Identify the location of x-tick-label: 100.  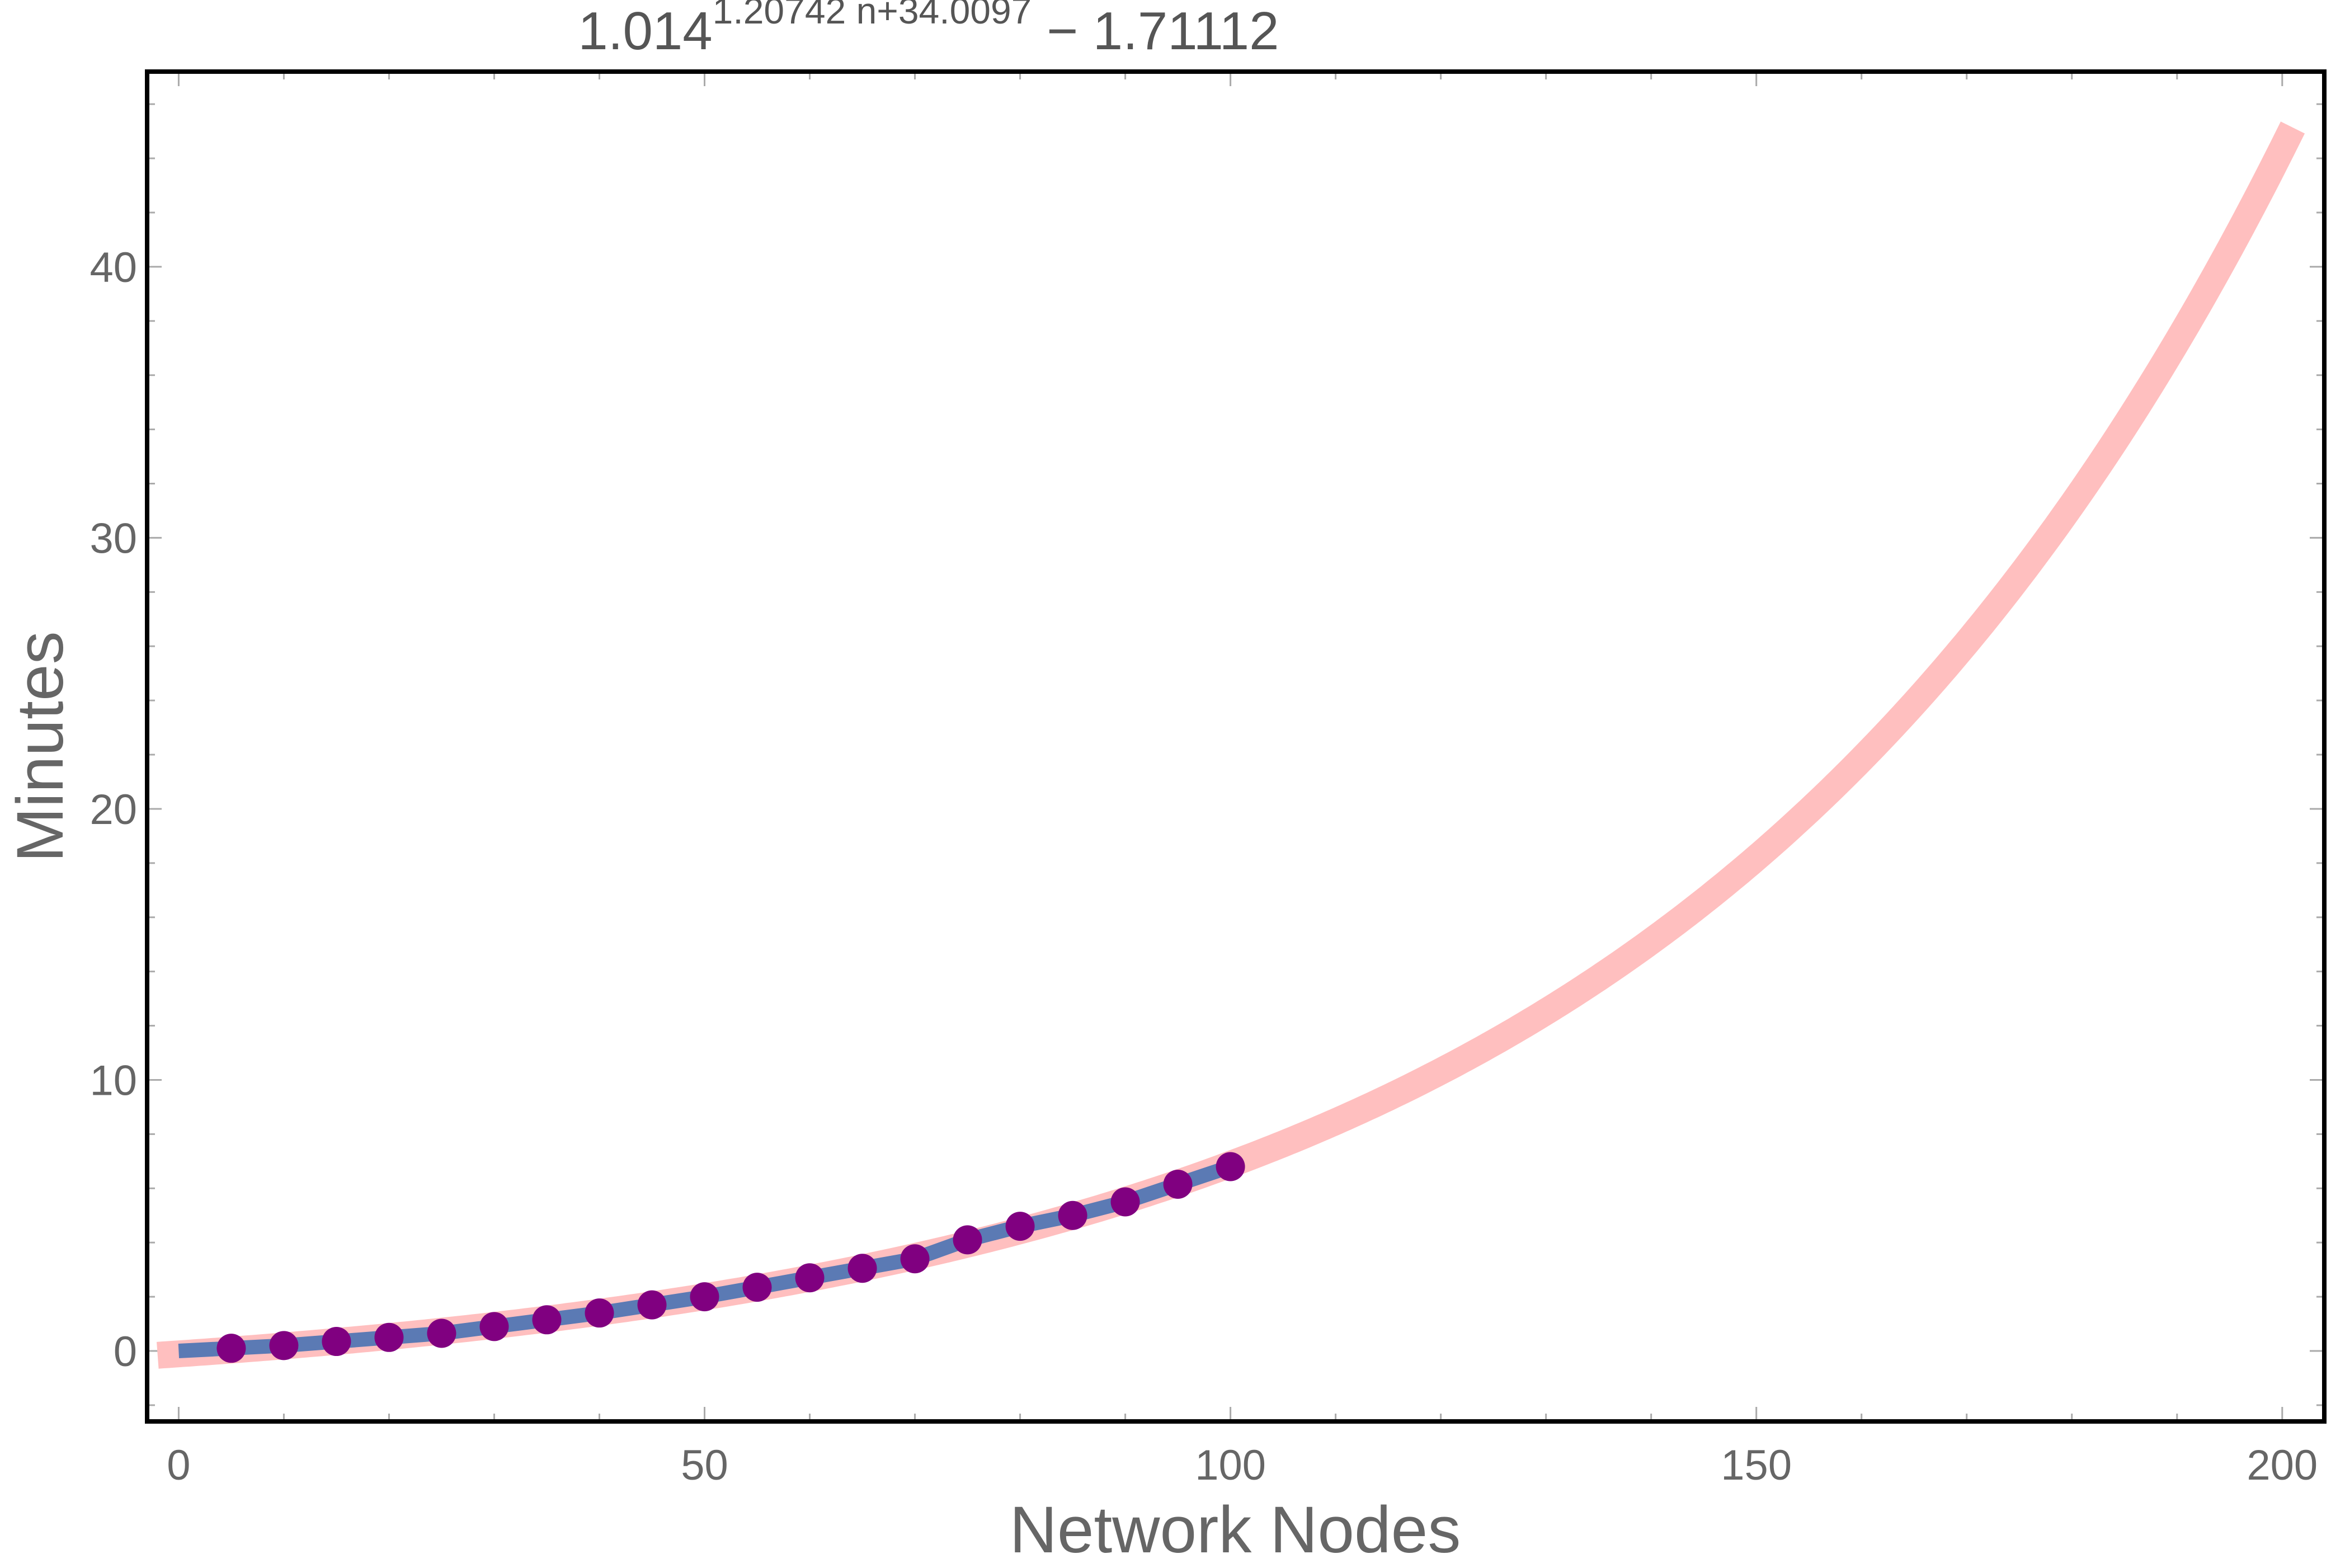
(1230, 1465).